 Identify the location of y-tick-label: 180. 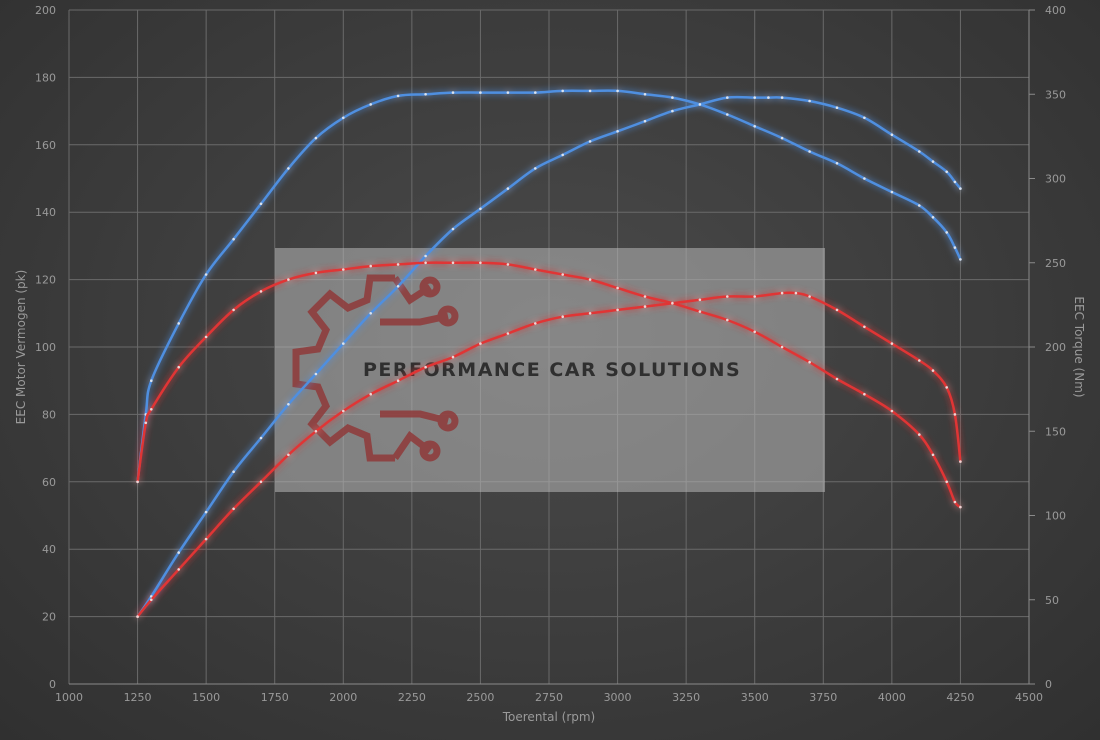
(45, 77).